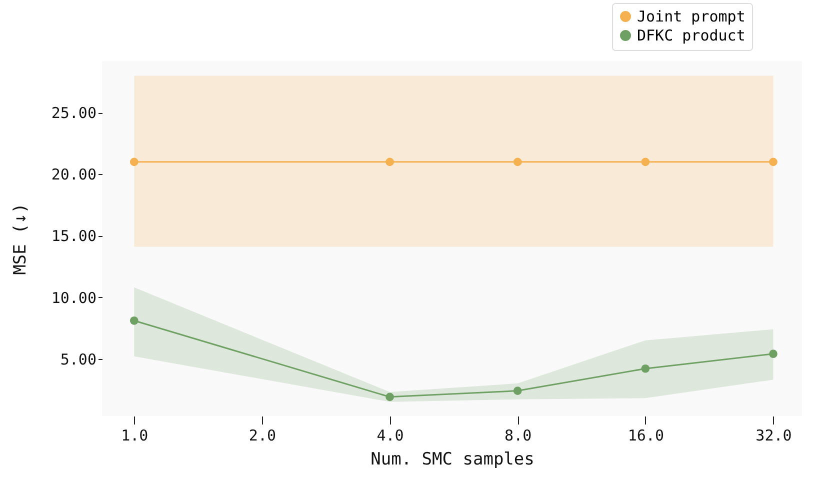 Image resolution: width=835 pixels, height=492 pixels. Describe the element at coordinates (262, 435) in the screenshot. I see `x-tick-label: 2.0` at that location.